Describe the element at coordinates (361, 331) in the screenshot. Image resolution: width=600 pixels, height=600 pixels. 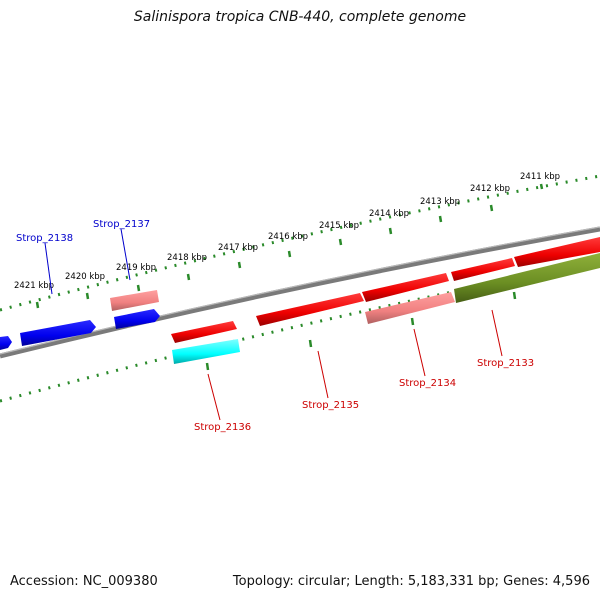
I see `inner-ruler-ticks` at that location.